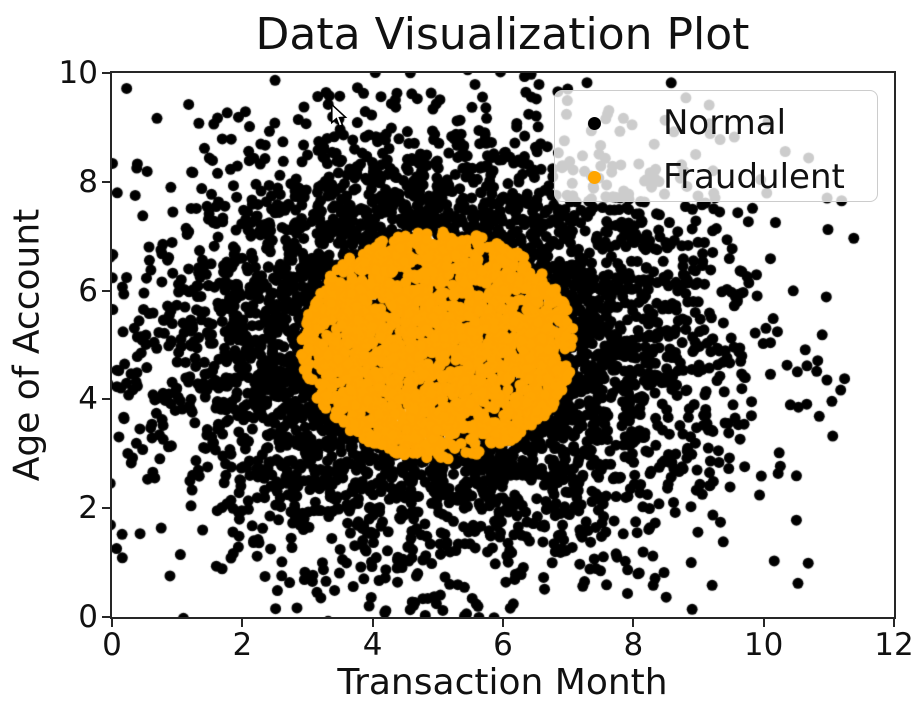  I want to click on fraudulent-marker-icon, so click(594, 177).